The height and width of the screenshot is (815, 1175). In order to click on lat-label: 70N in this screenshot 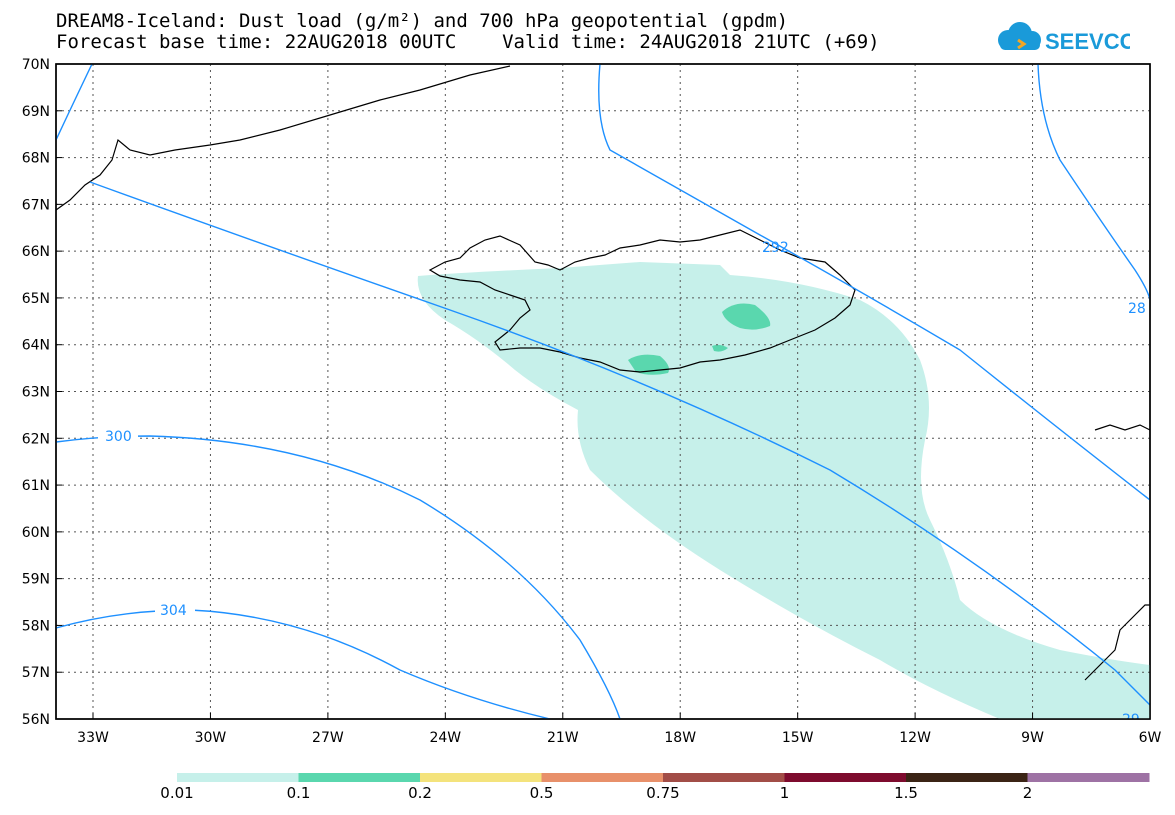, I will do `click(36, 65)`.